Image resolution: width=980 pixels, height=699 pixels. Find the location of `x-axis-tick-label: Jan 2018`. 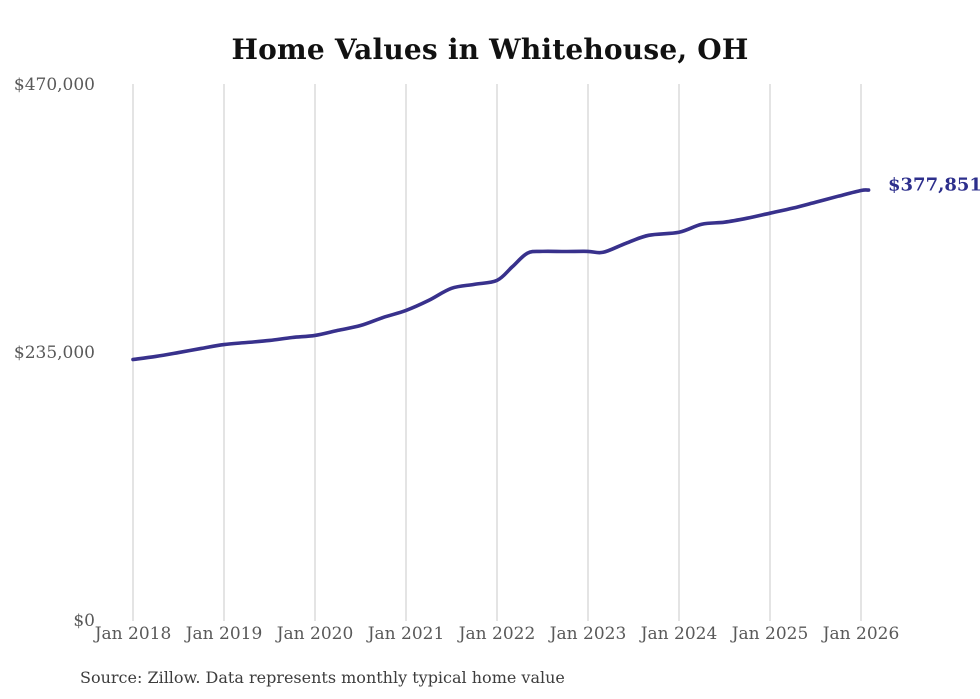

x-axis-tick-label: Jan 2018 is located at coordinates (133, 634).